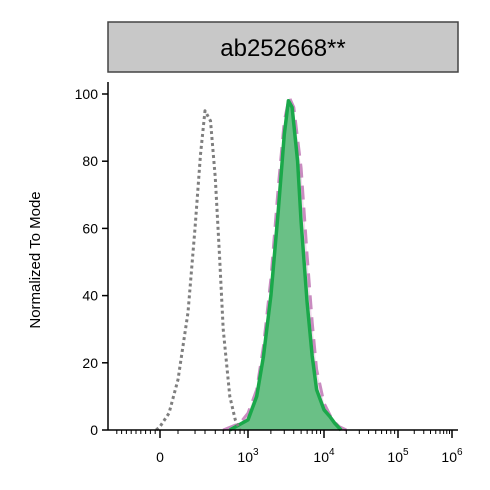  I want to click on title-strip, so click(283, 47).